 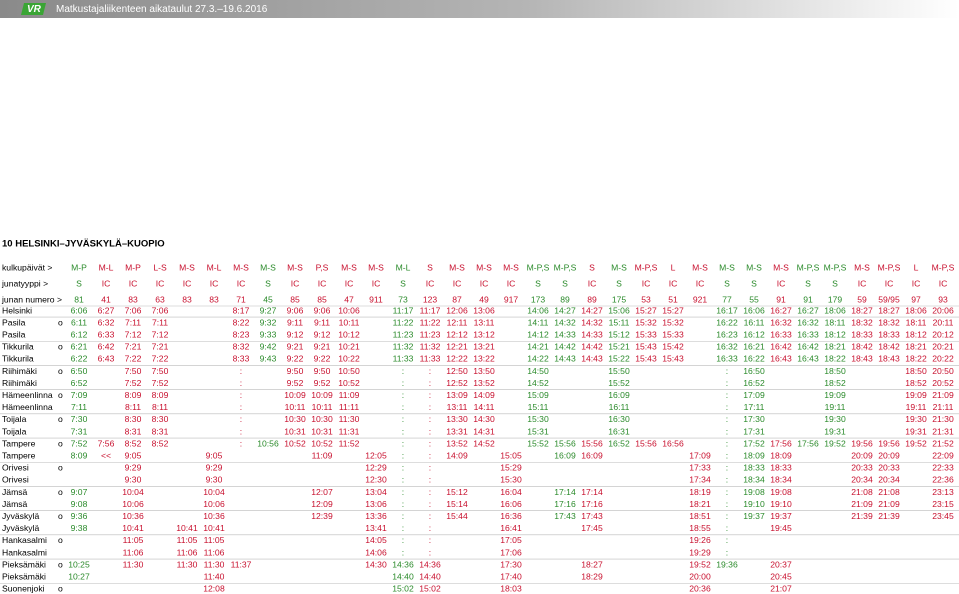 I want to click on time-cell: 14:50, so click(x=538, y=371).